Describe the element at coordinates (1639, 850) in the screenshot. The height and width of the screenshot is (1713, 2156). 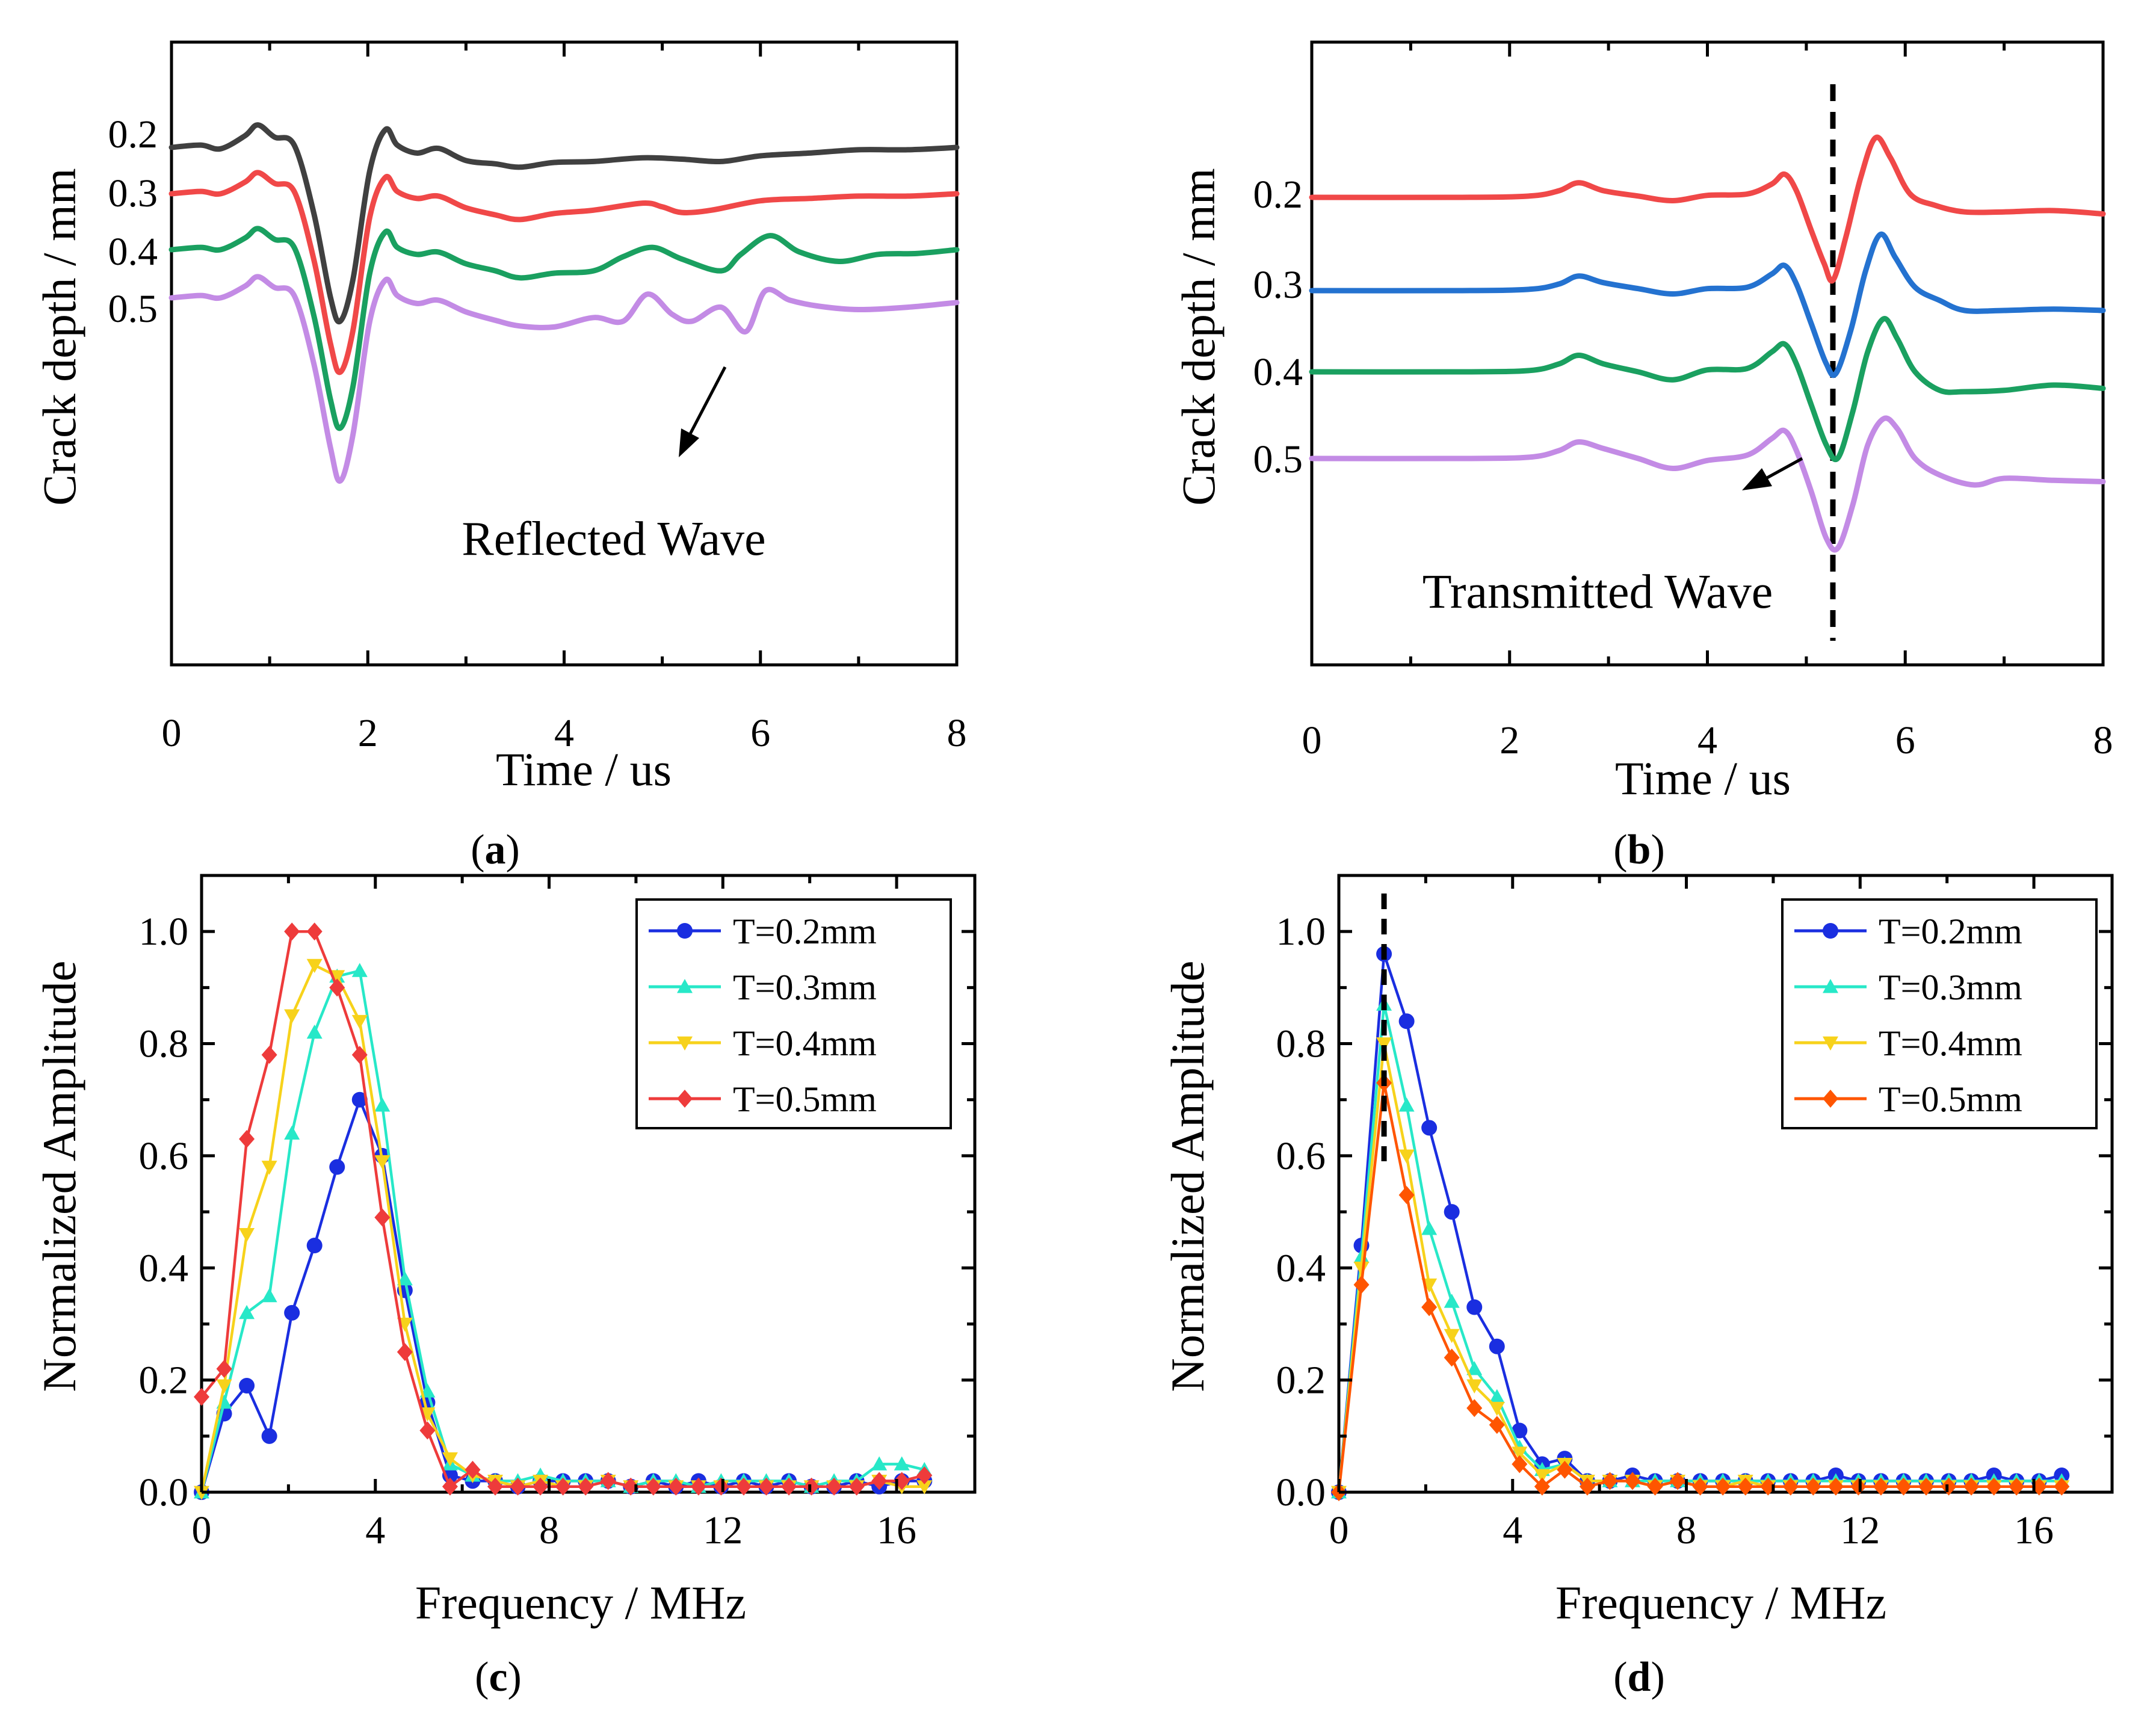
I see `caption-b: (b)` at that location.